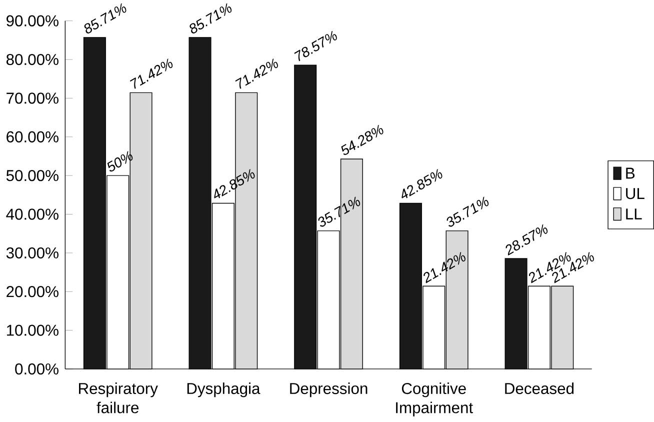  Describe the element at coordinates (32, 292) in the screenshot. I see `y-tick-label: 20.00%` at that location.